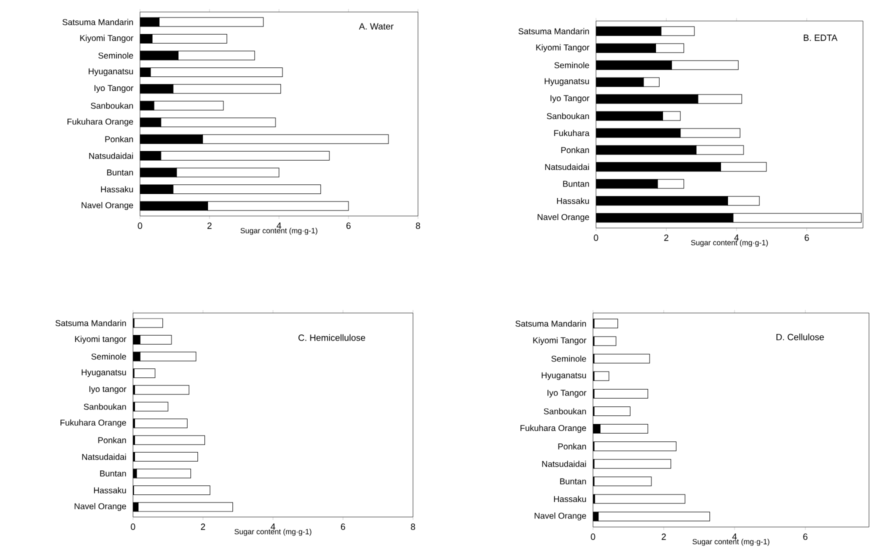  What do you see at coordinates (821, 37) in the screenshot?
I see `text: B. EDTA` at bounding box center [821, 37].